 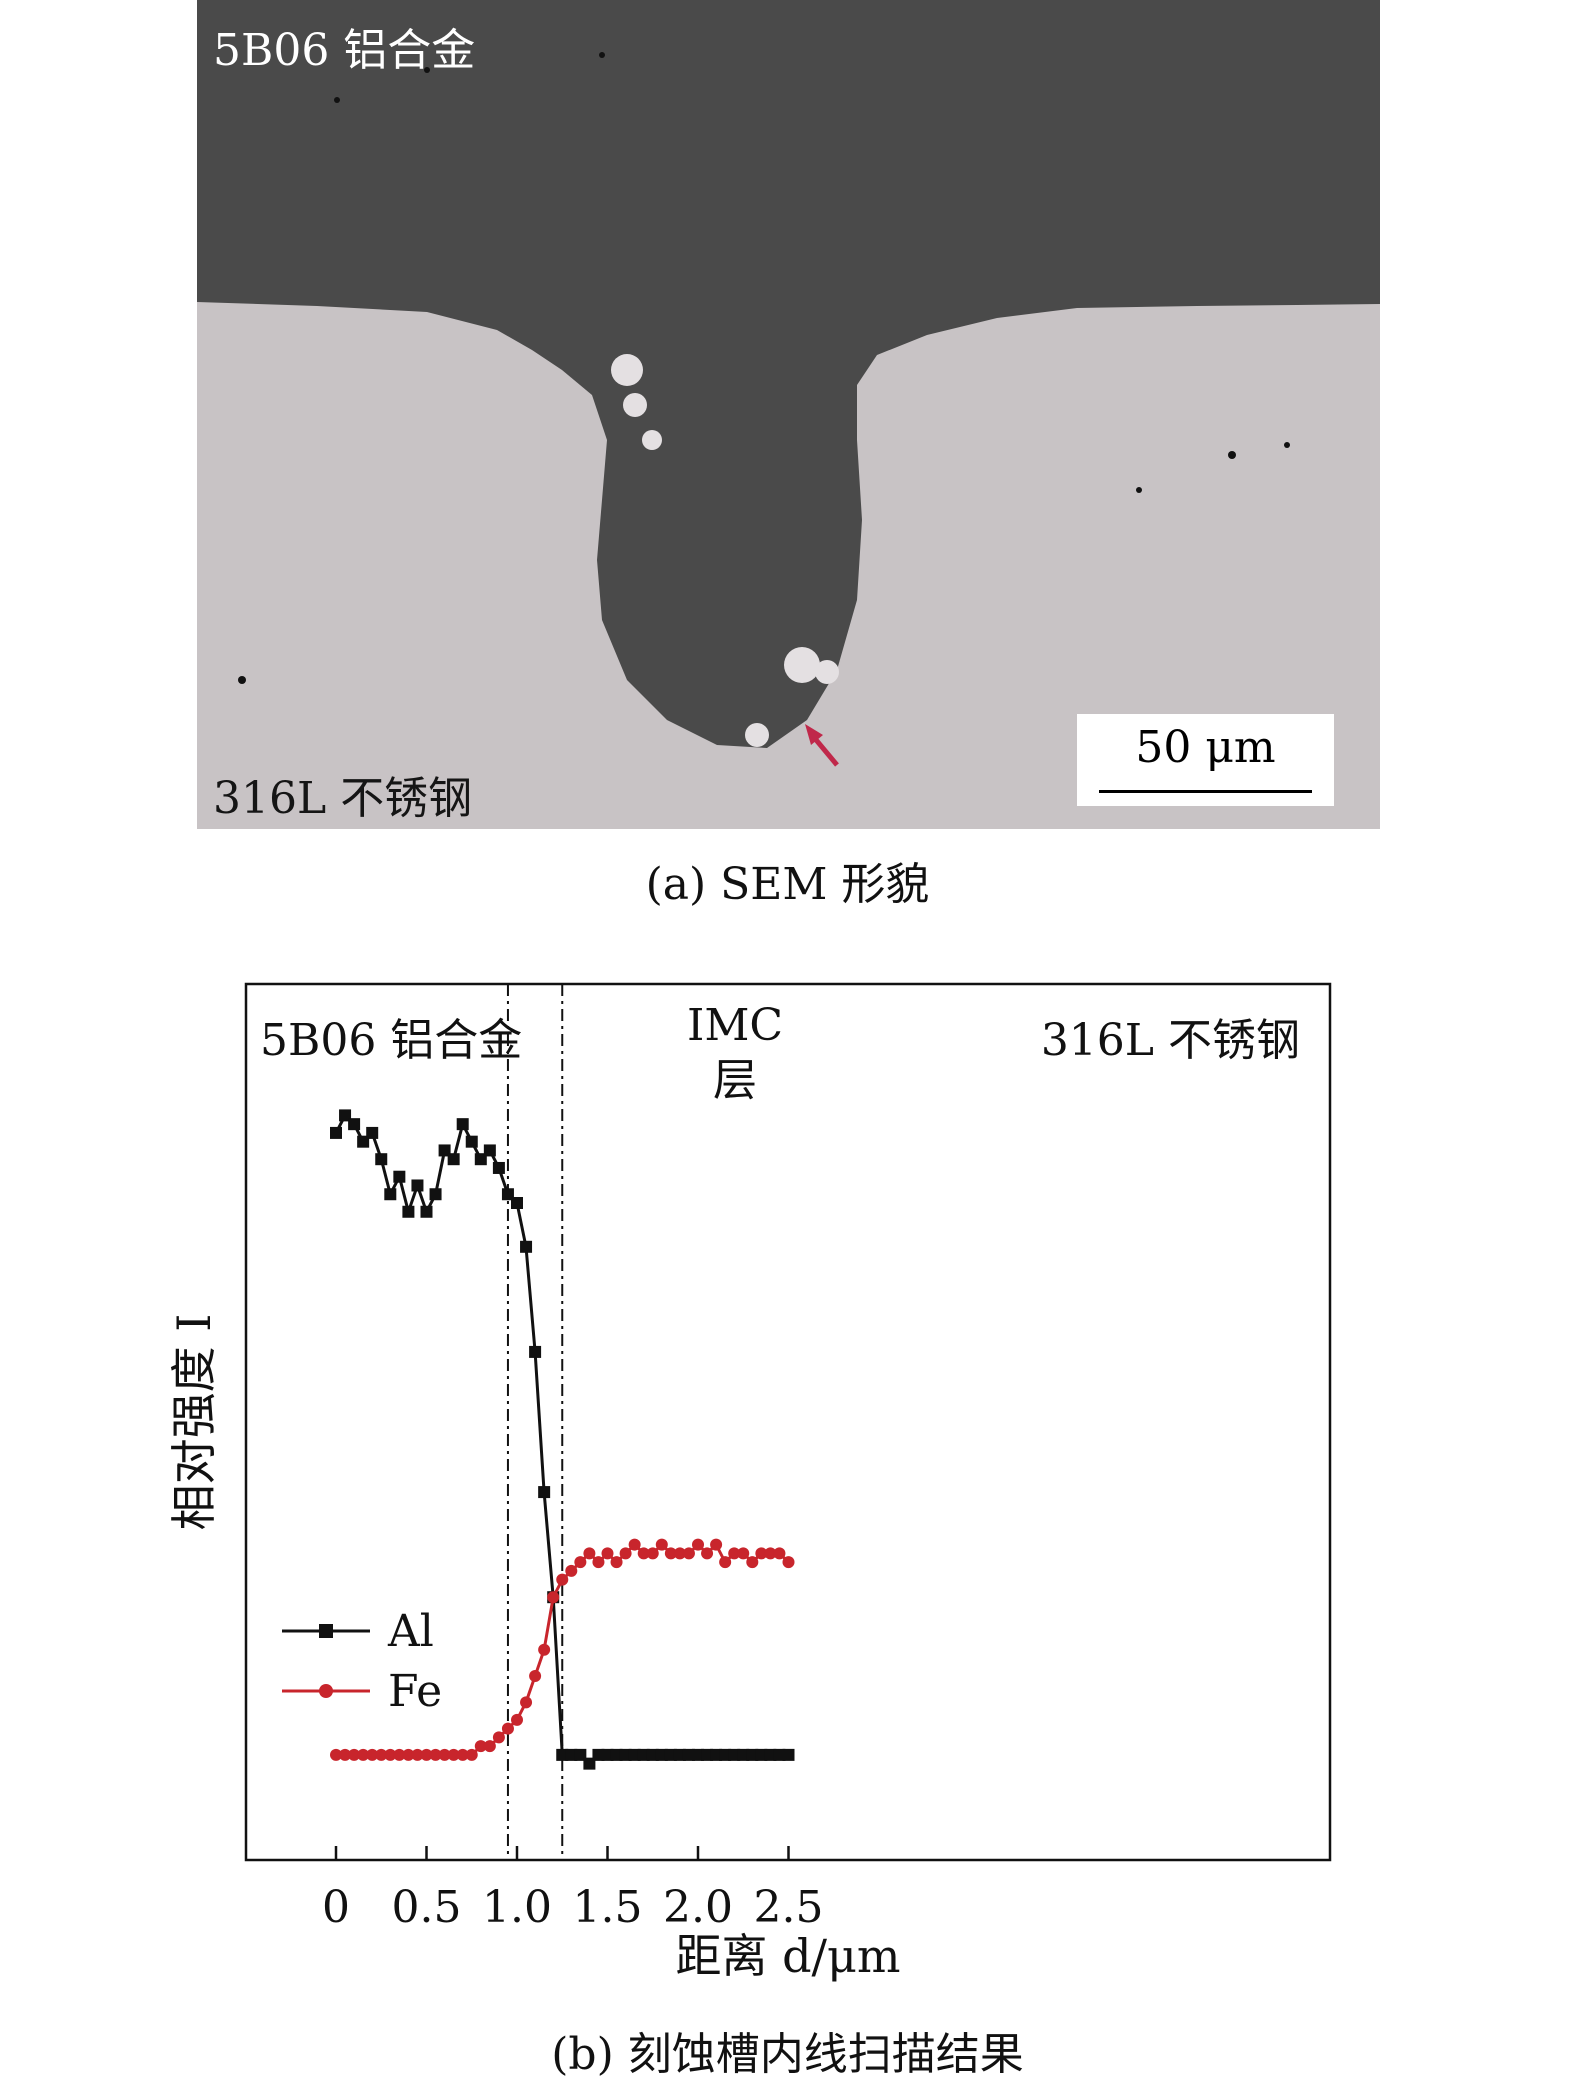 What do you see at coordinates (362, 1661) in the screenshot?
I see `legend: Al Fe` at bounding box center [362, 1661].